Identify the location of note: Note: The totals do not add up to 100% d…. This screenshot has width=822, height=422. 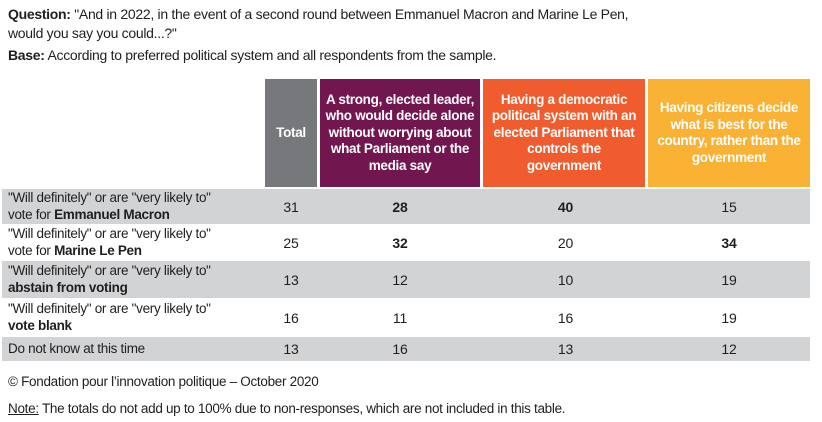
(287, 408).